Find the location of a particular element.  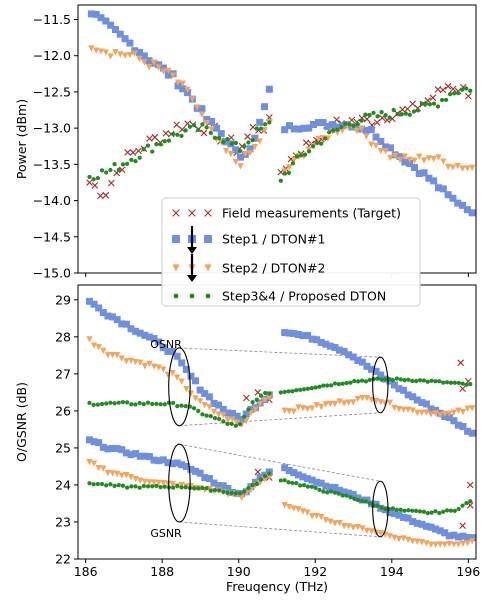

legend-marker-stroke is located at coordinates (192, 213).